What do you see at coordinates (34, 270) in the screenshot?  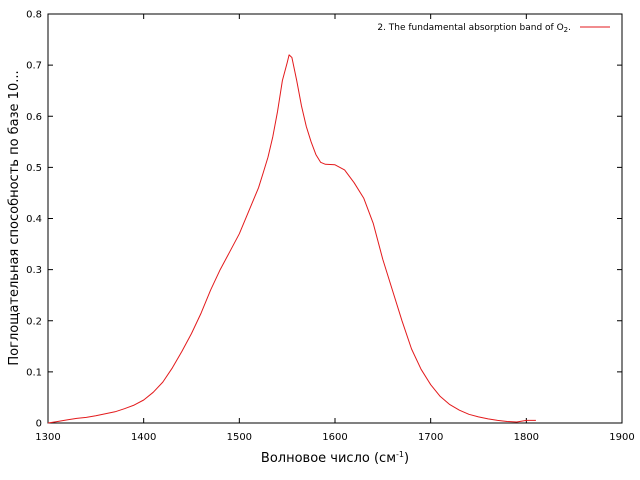 I see `y-tick-label: 0.3` at bounding box center [34, 270].